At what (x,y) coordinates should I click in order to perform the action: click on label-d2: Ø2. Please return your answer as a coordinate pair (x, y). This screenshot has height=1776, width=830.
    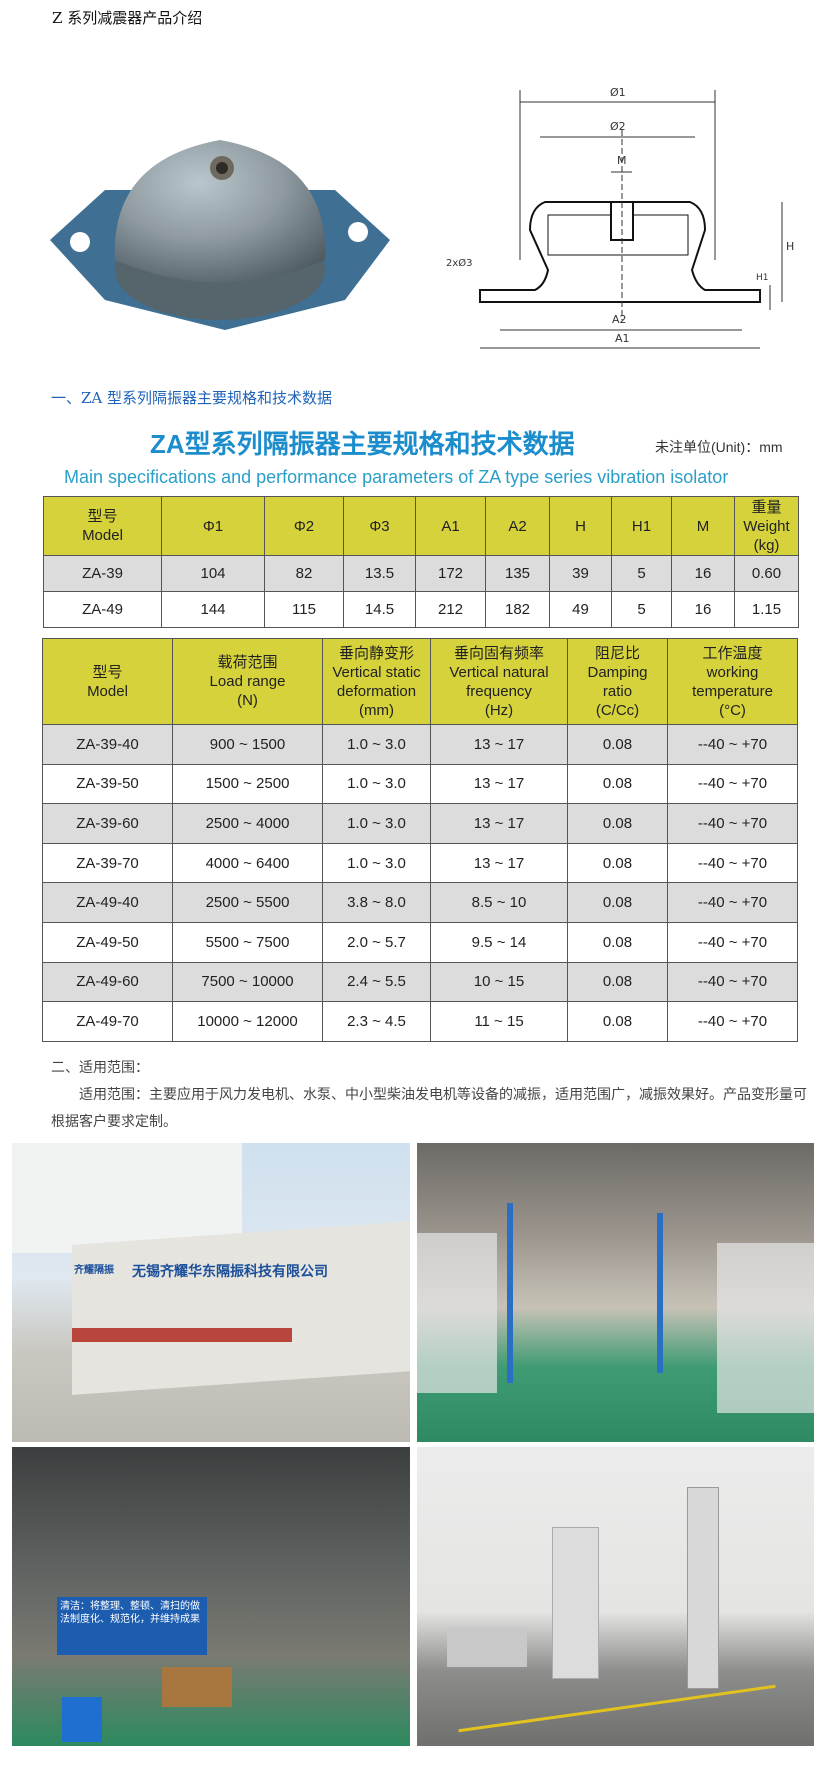
    Looking at the image, I should click on (618, 126).